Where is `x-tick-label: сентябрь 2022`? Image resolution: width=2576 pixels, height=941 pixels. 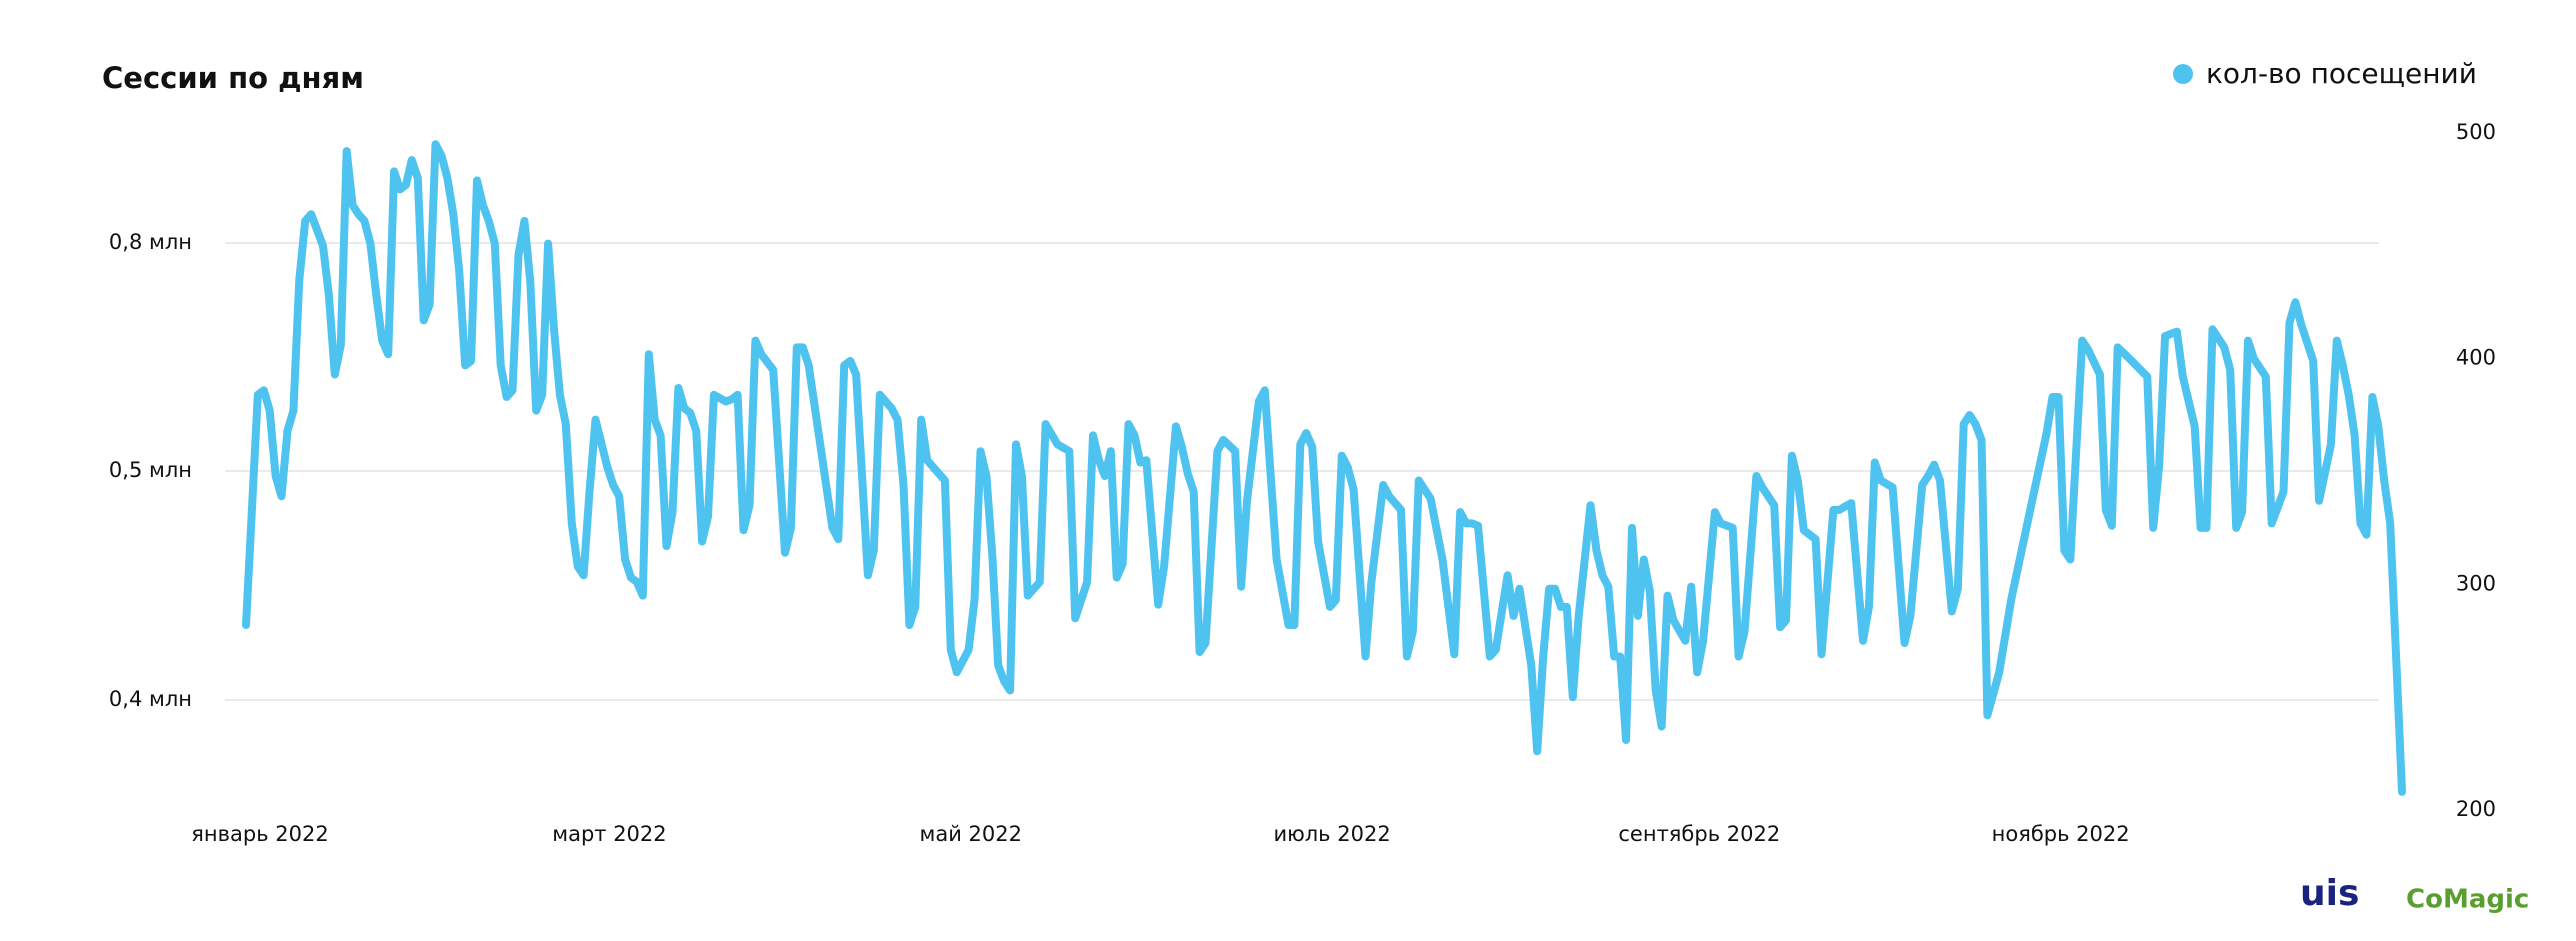 x-tick-label: сентябрь 2022 is located at coordinates (1699, 834).